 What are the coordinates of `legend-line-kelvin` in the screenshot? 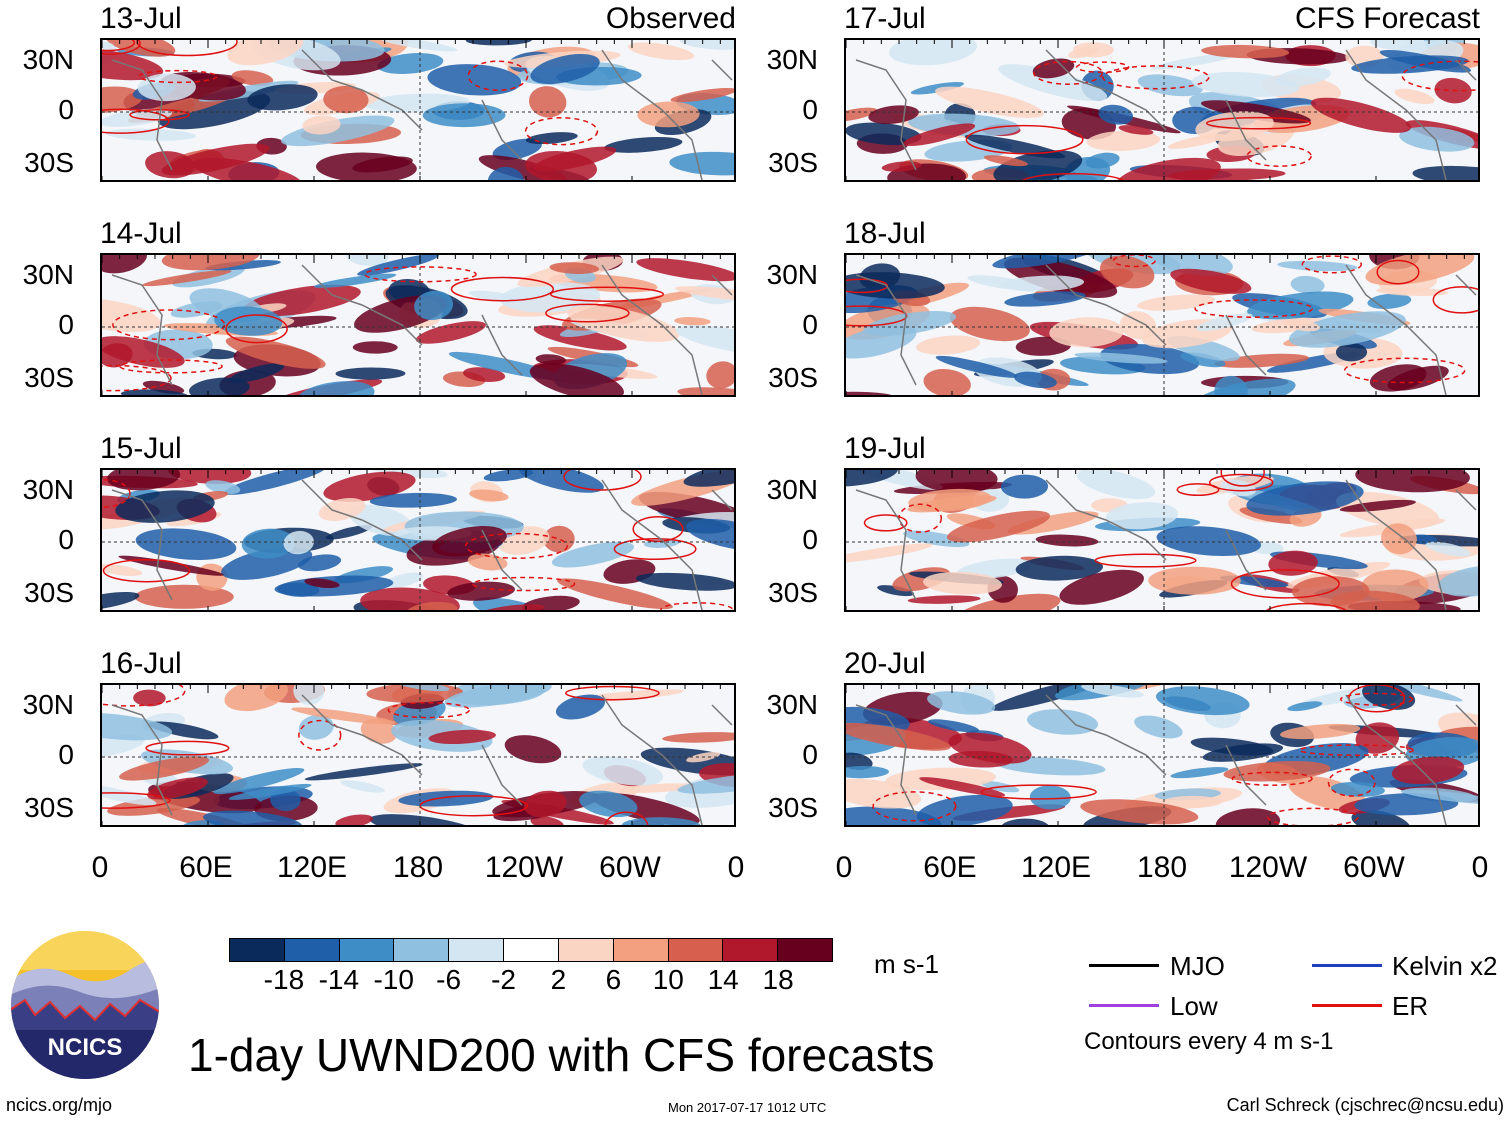 It's located at (1347, 965).